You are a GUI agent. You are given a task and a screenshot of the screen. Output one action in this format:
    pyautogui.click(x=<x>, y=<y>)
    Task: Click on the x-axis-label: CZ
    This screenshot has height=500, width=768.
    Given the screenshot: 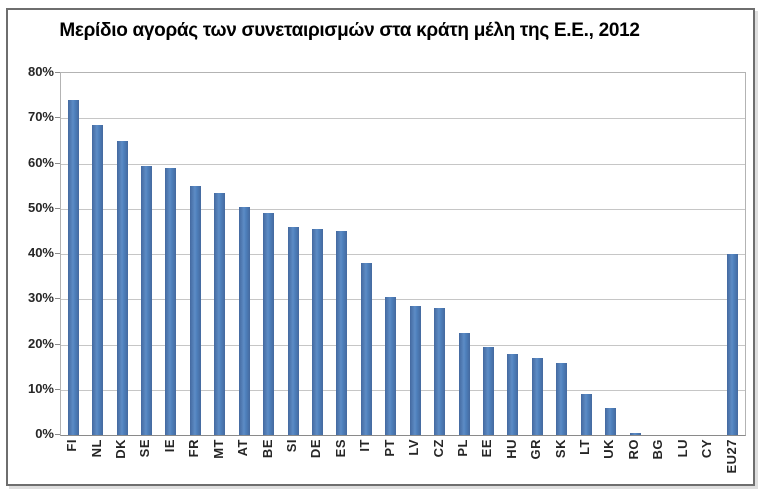 What is the action you would take?
    pyautogui.click(x=438, y=448)
    